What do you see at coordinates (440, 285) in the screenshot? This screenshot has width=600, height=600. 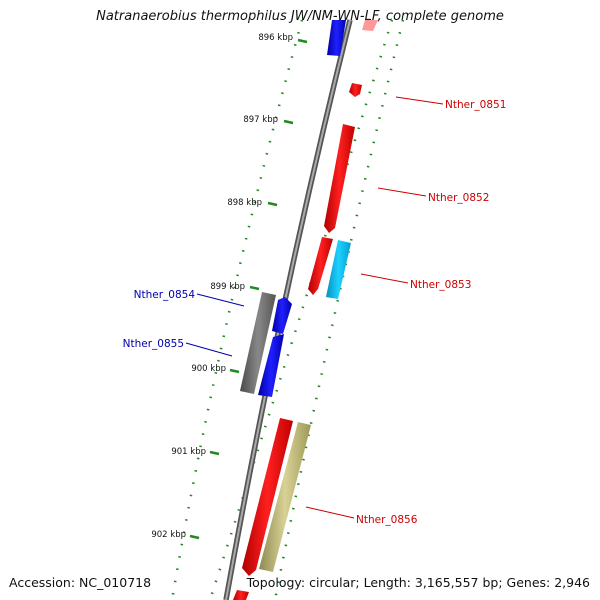 I see `gene-label-nther-0853: Nther_0853` at bounding box center [440, 285].